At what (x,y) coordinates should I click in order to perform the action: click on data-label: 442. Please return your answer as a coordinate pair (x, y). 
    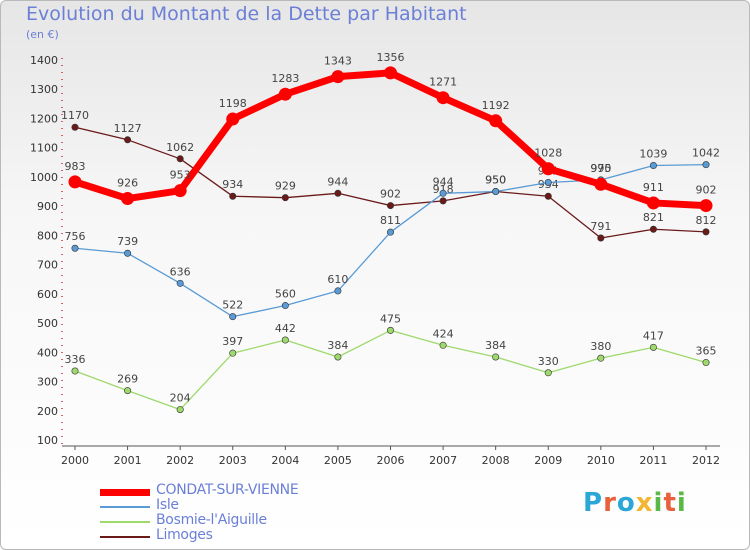
    Looking at the image, I should click on (285, 328).